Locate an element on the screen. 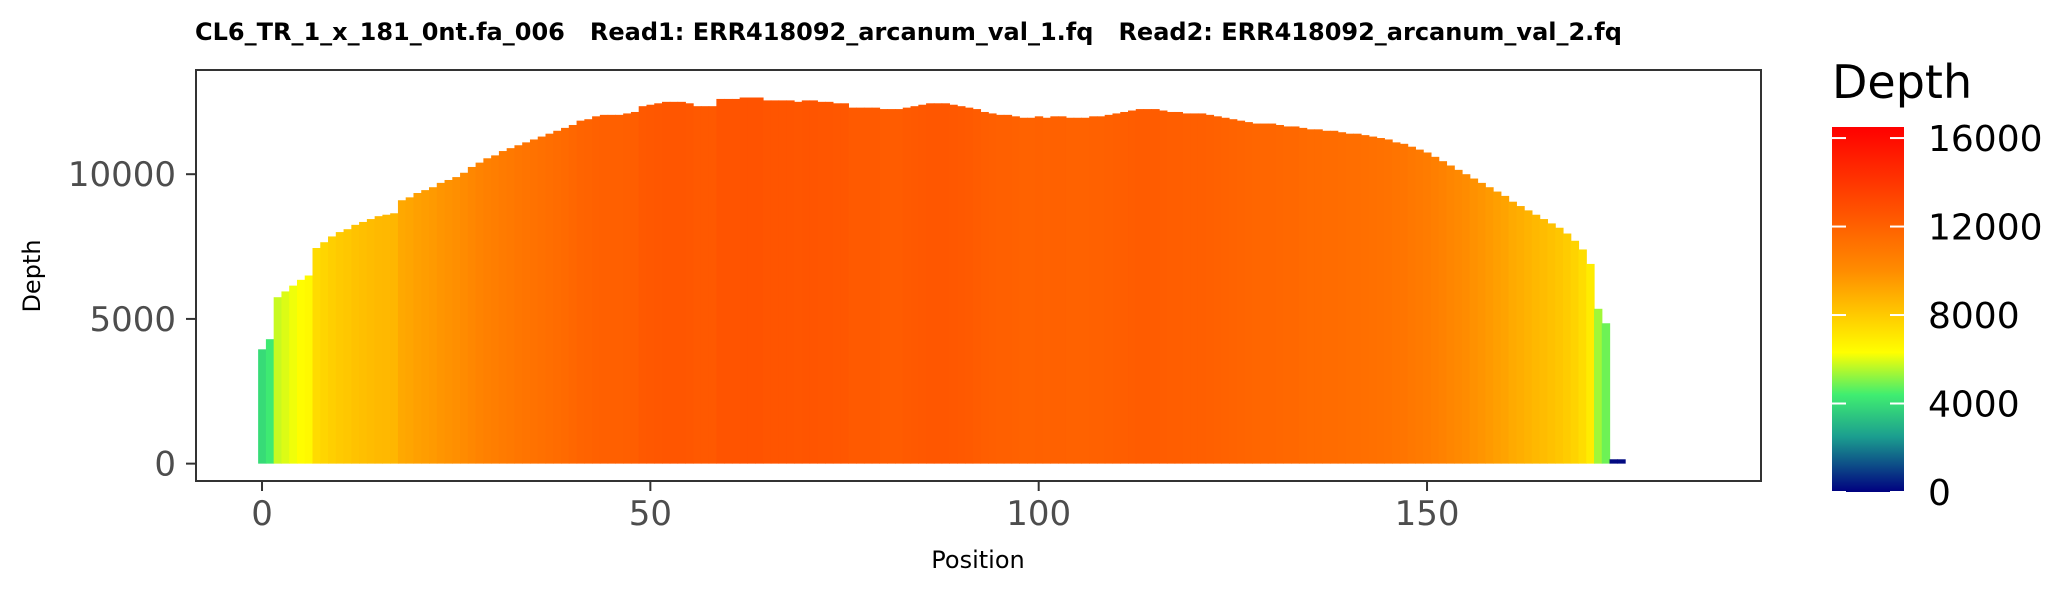  color-legend: Depth 0 4000 8000 12000 16000 is located at coordinates (1937, 284).